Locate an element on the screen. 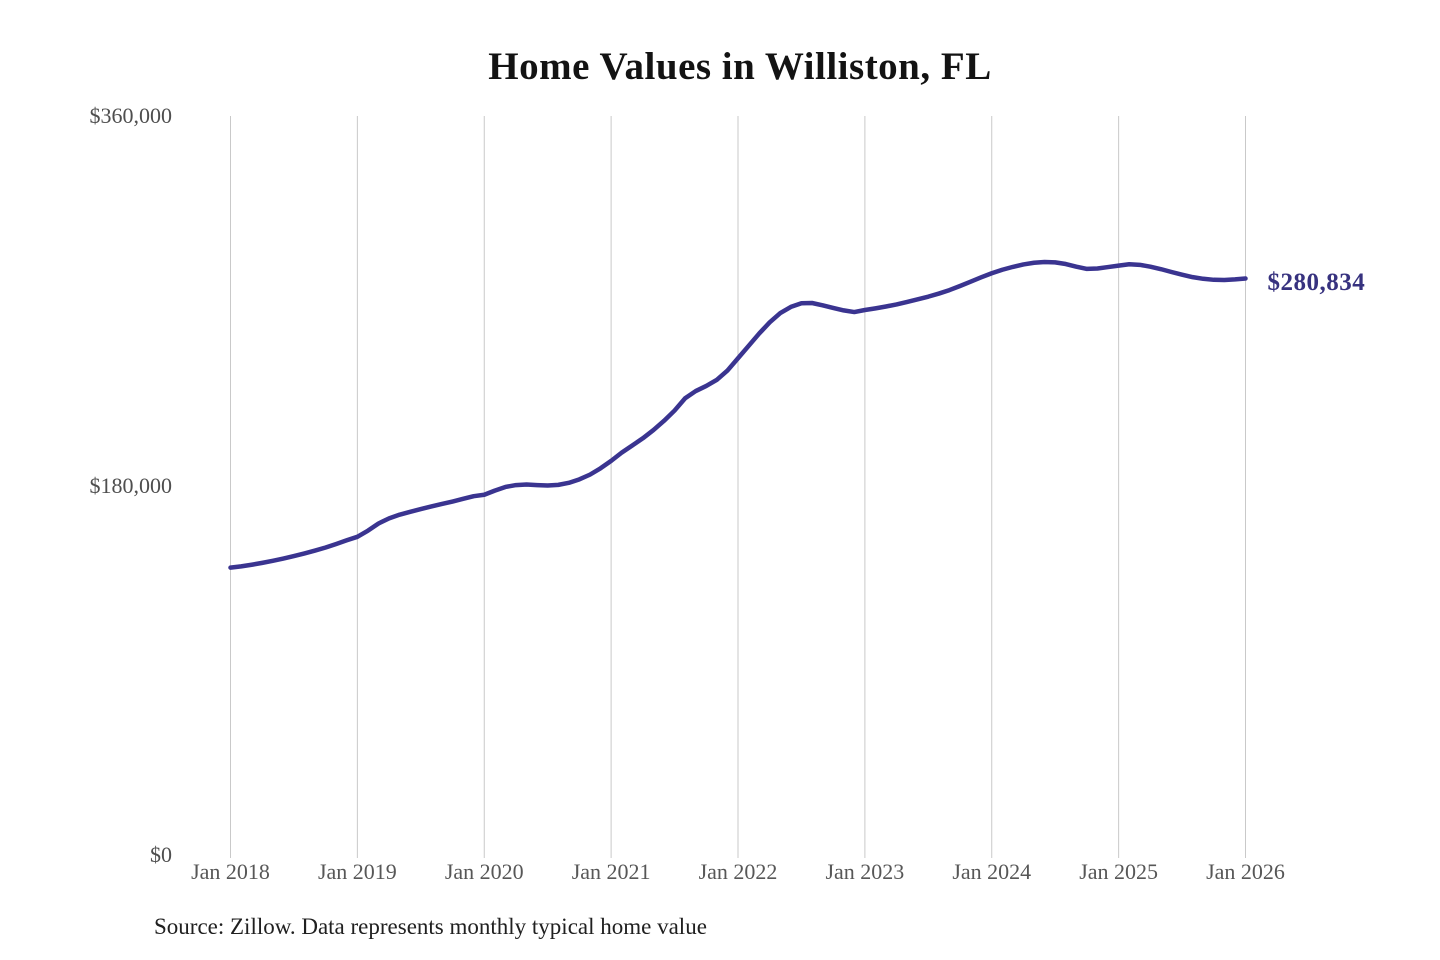  x-axis-tick-label: Jan 2024 is located at coordinates (992, 871).